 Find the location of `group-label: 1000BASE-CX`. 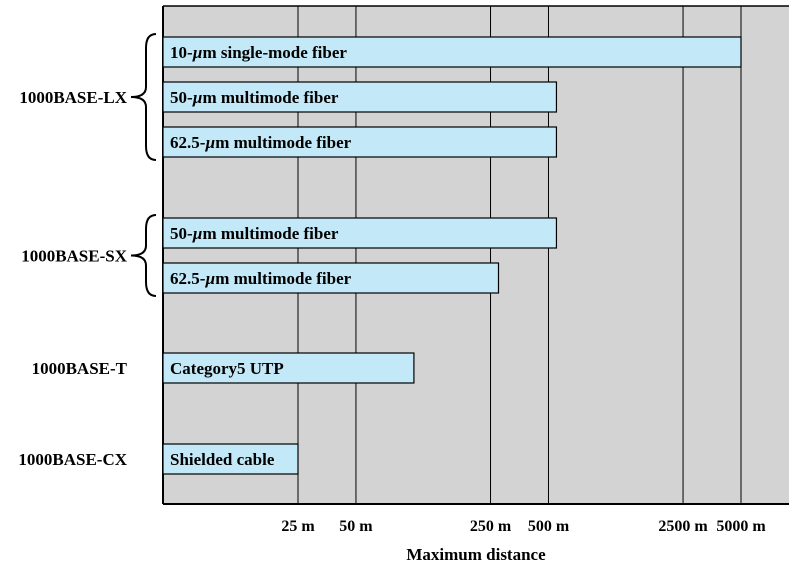

group-label: 1000BASE-CX is located at coordinates (72, 459).